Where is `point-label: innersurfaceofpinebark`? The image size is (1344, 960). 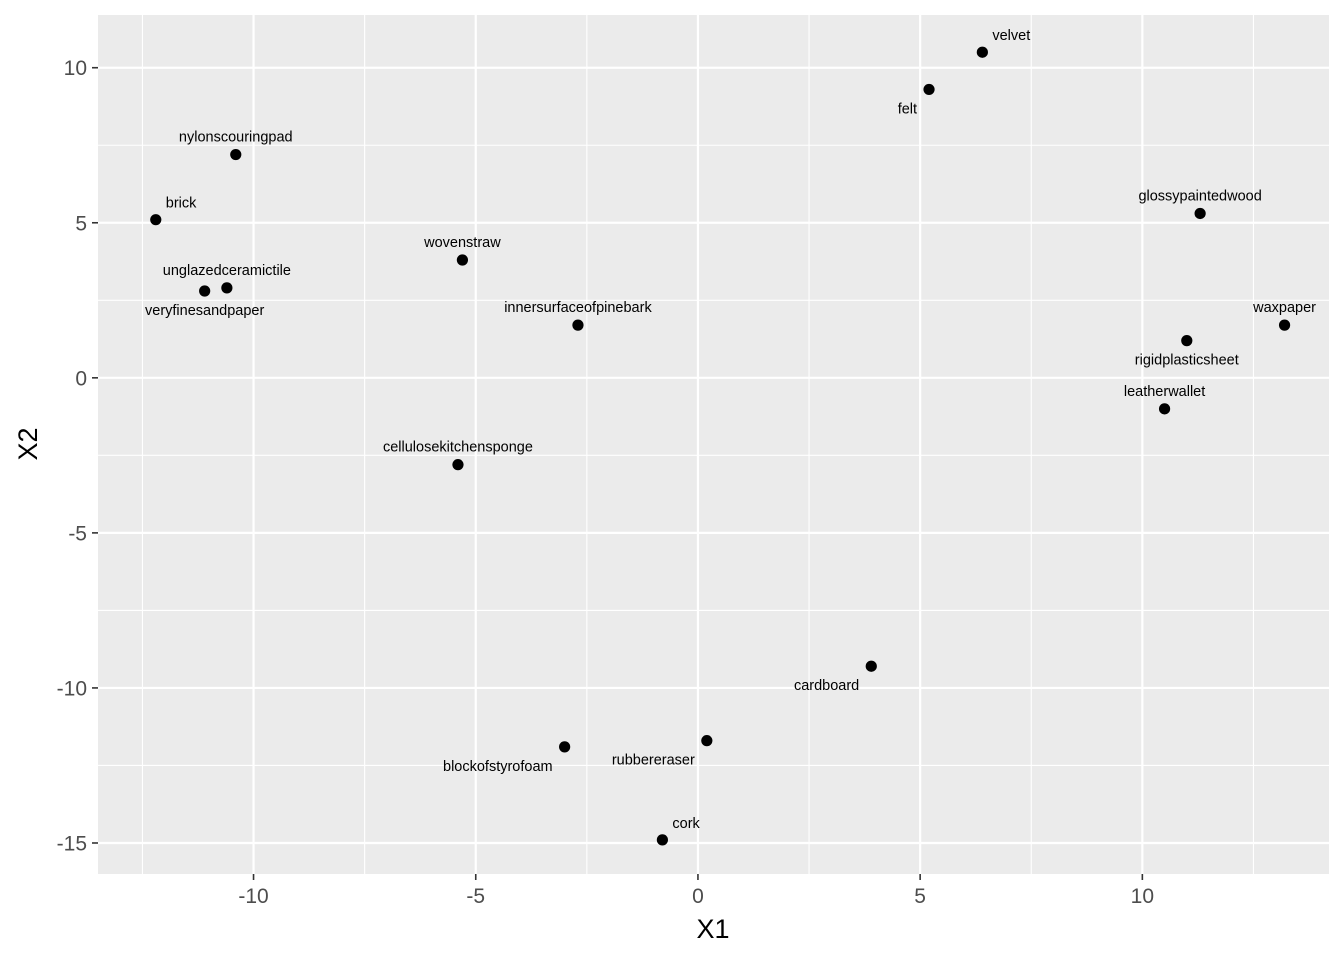 point-label: innersurfaceofpinebark is located at coordinates (578, 308).